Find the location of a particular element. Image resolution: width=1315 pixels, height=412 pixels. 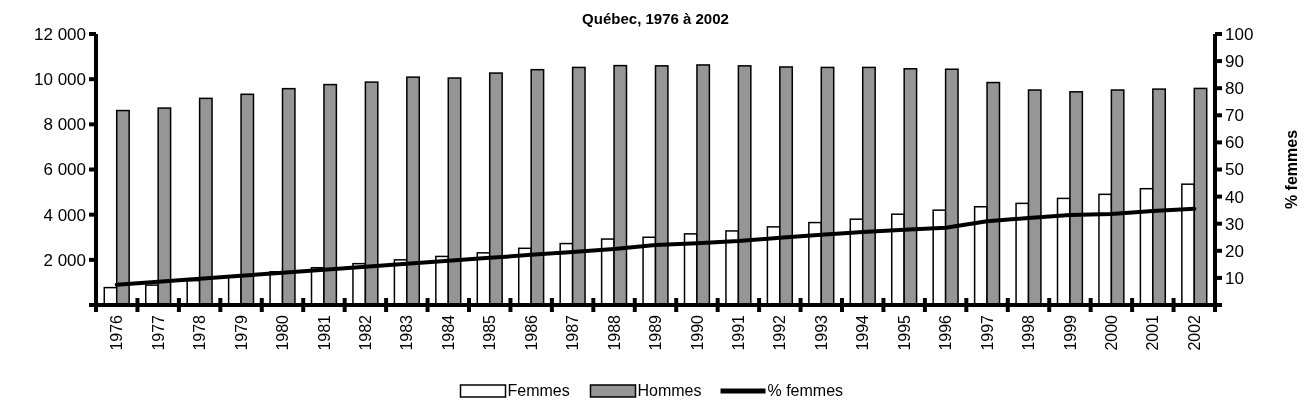

x-tick-label: 1985 is located at coordinates (490, 332).